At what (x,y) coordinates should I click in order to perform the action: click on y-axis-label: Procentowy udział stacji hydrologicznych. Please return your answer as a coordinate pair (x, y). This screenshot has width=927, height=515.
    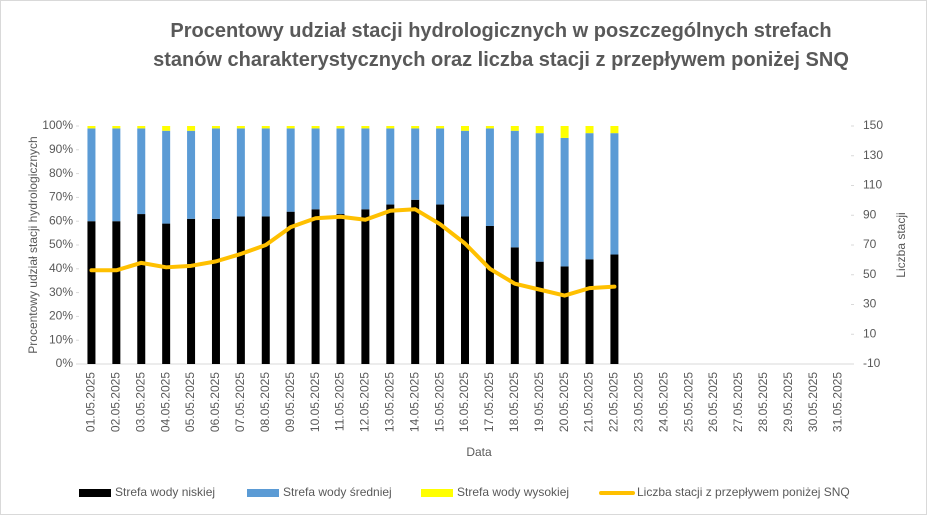
    Looking at the image, I should click on (33, 244).